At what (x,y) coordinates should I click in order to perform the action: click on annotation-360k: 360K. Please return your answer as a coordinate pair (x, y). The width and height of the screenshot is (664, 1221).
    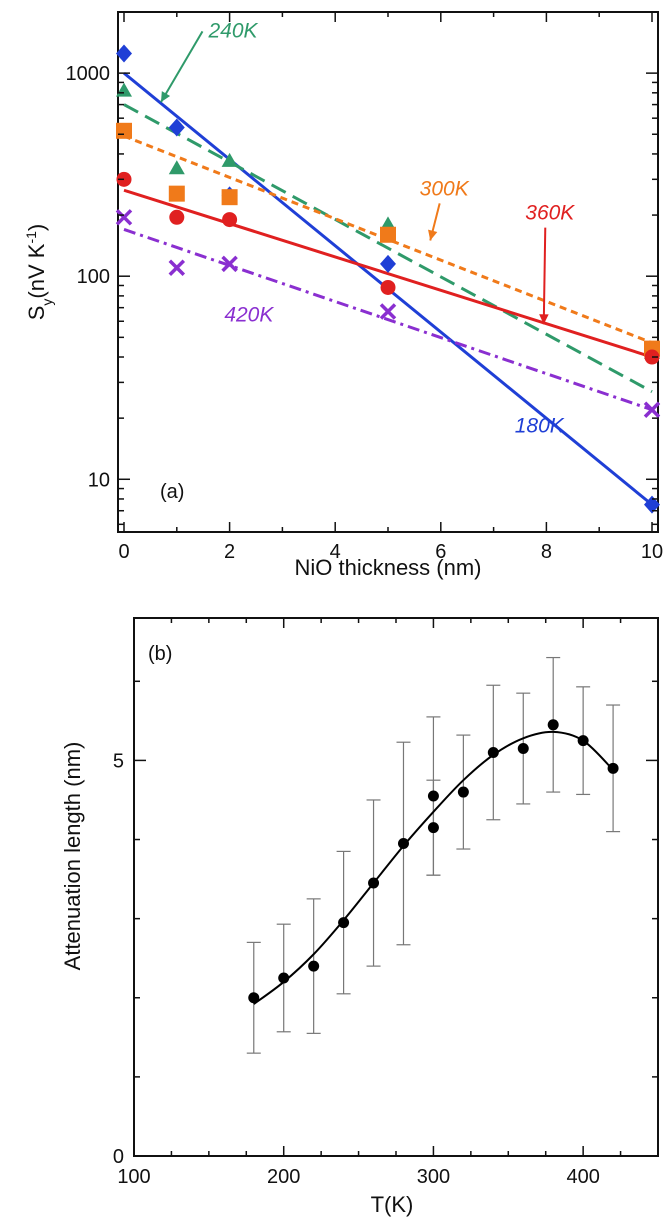
    Looking at the image, I should click on (550, 213).